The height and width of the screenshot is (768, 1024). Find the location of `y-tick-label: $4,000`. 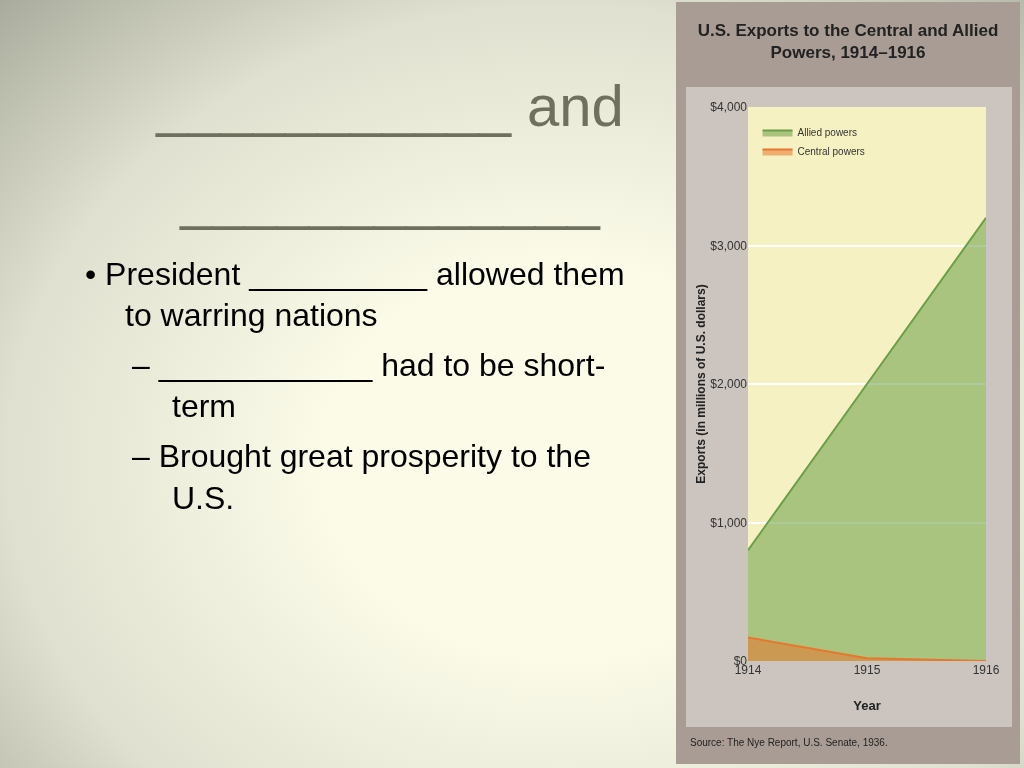

y-tick-label: $4,000 is located at coordinates (729, 107).